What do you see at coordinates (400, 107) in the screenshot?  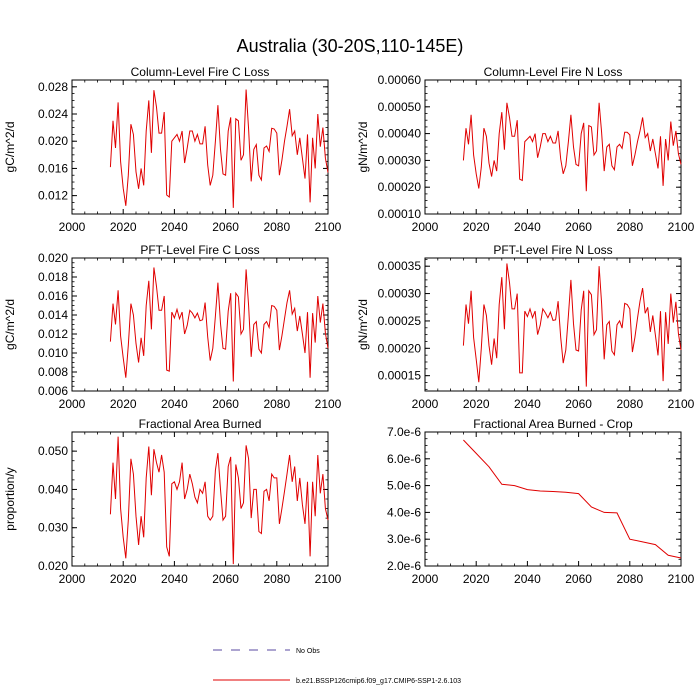 I see `y-tick-label: 0.00050` at bounding box center [400, 107].